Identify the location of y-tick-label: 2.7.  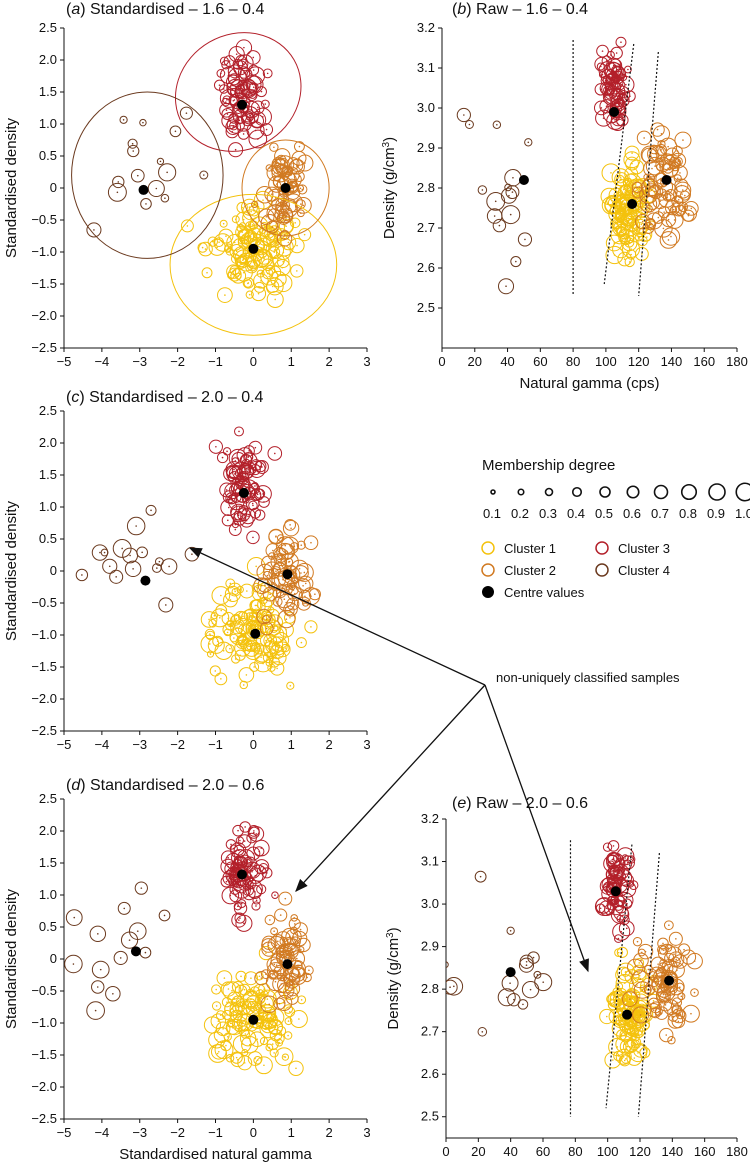
(426, 227).